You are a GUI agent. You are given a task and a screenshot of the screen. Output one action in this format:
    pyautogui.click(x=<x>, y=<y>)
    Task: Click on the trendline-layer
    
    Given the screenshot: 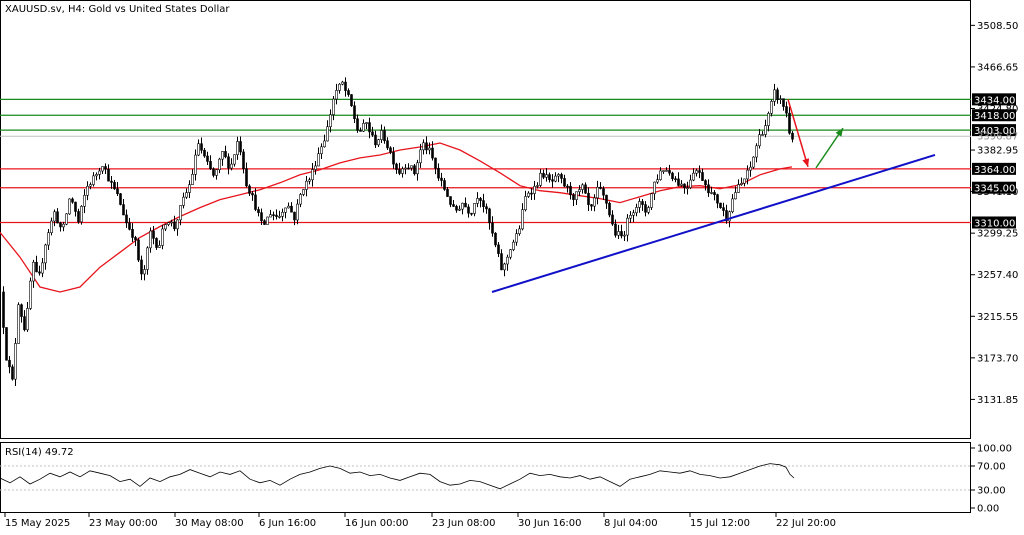 What is the action you would take?
    pyautogui.click(x=713, y=223)
    